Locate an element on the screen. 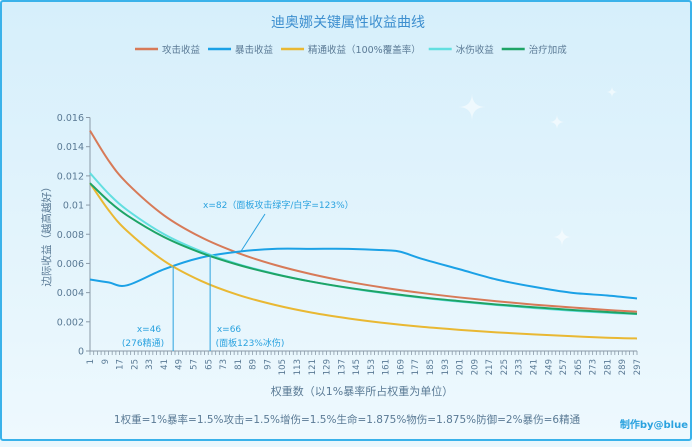  x-tick-label: 161 is located at coordinates (387, 367).